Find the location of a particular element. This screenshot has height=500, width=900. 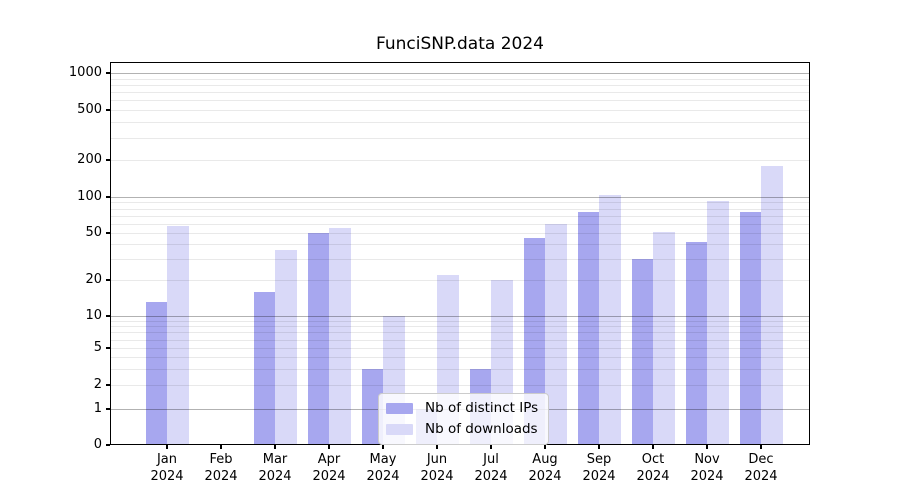

y-tick-label: 100 is located at coordinates (89, 196).